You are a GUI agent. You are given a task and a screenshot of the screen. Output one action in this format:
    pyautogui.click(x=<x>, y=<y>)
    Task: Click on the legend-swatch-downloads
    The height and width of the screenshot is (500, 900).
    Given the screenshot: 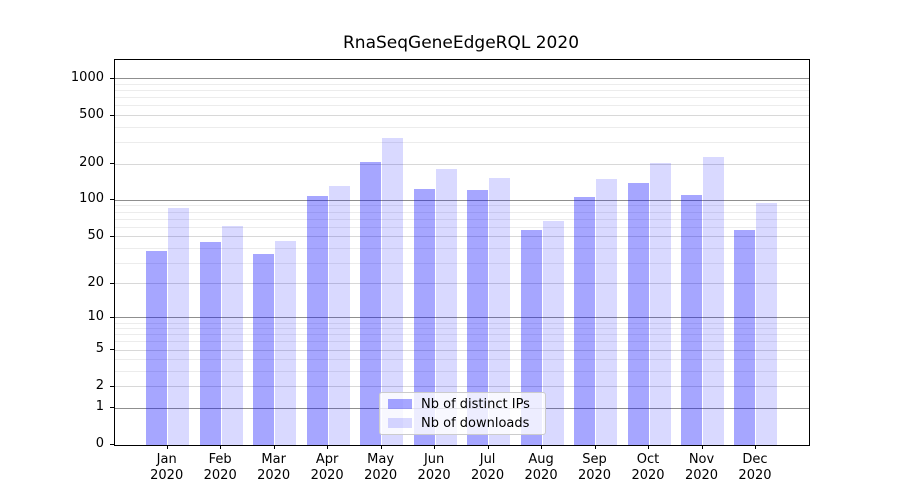 What is the action you would take?
    pyautogui.click(x=400, y=423)
    